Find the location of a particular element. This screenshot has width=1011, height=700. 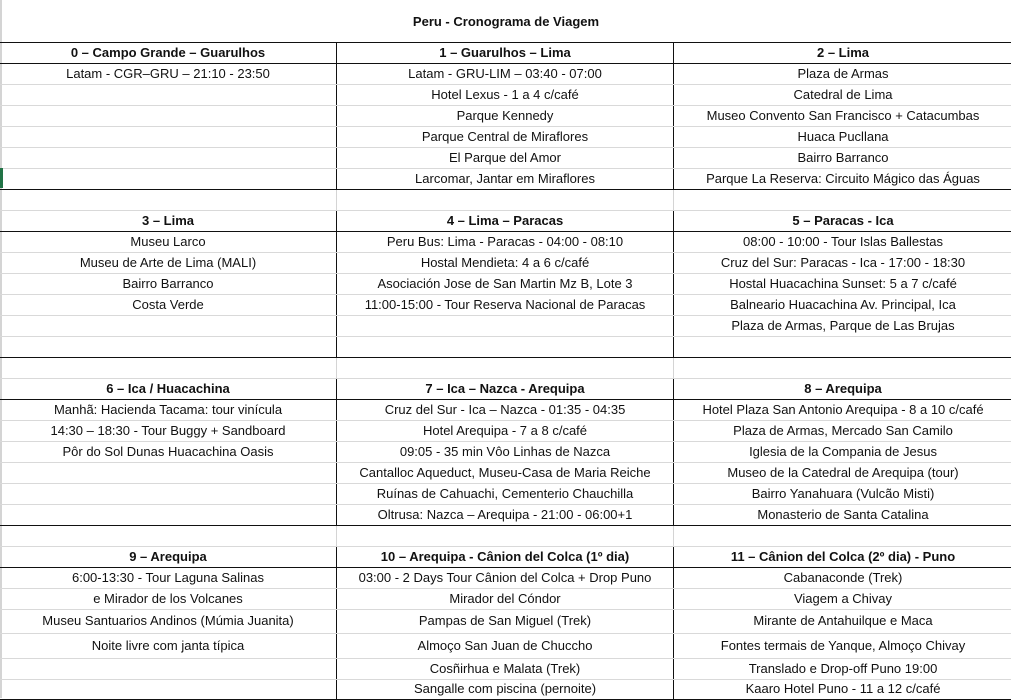

activity-cell: Parque Central de Miraflores is located at coordinates (505, 136).